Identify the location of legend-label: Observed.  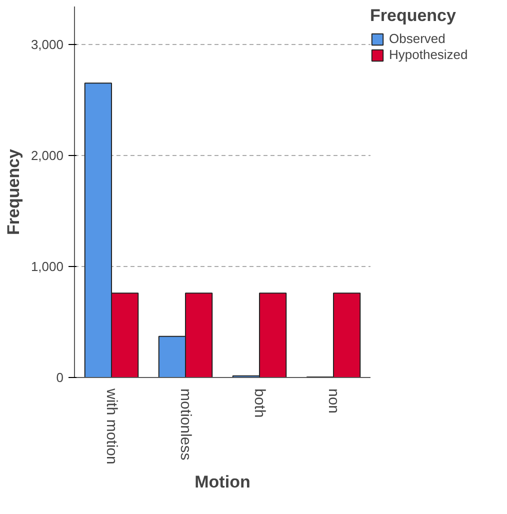
(417, 38).